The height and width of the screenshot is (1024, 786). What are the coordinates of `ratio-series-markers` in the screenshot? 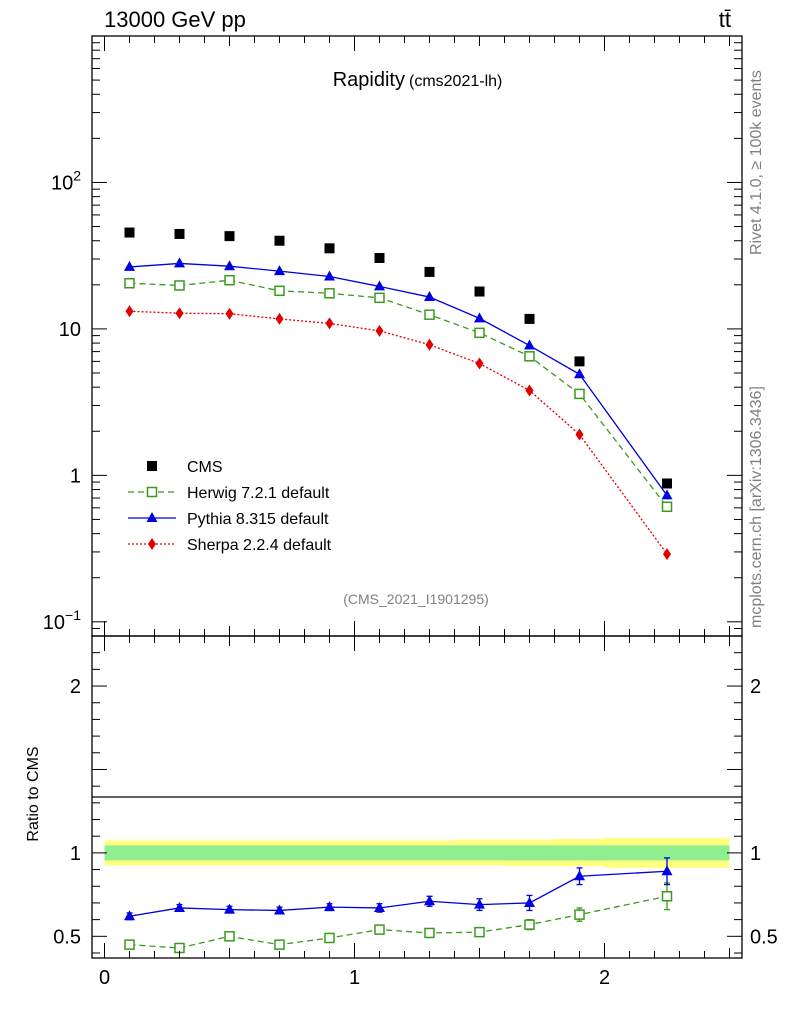 It's located at (398, 905).